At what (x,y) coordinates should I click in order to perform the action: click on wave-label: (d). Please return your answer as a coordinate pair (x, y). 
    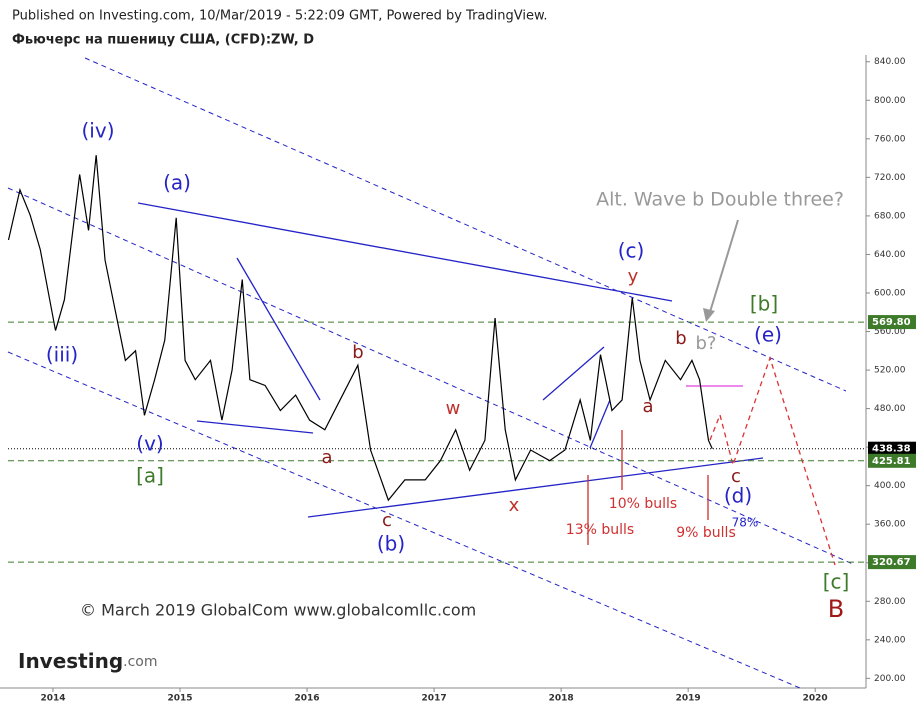
    Looking at the image, I should click on (738, 496).